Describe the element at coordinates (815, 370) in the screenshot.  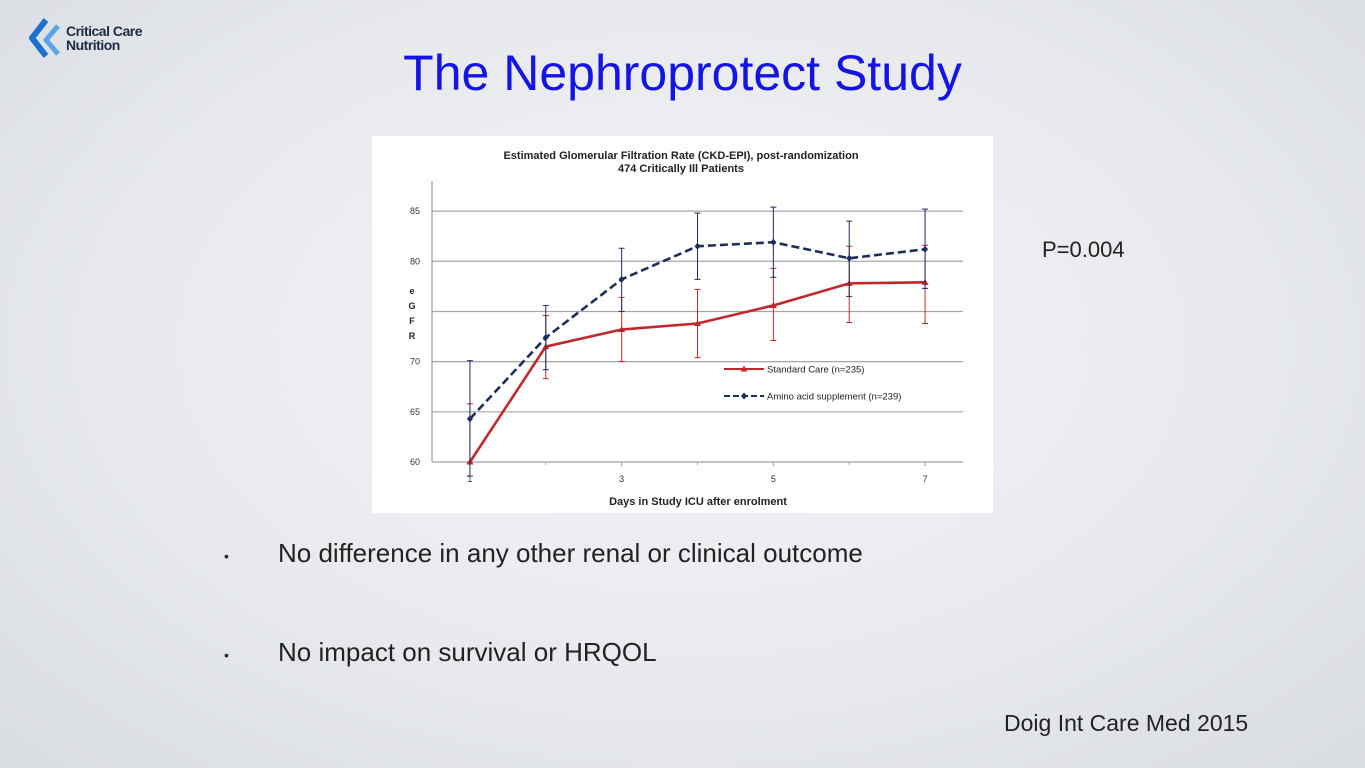
I see `legend-label: Standard Care (n=235)` at that location.